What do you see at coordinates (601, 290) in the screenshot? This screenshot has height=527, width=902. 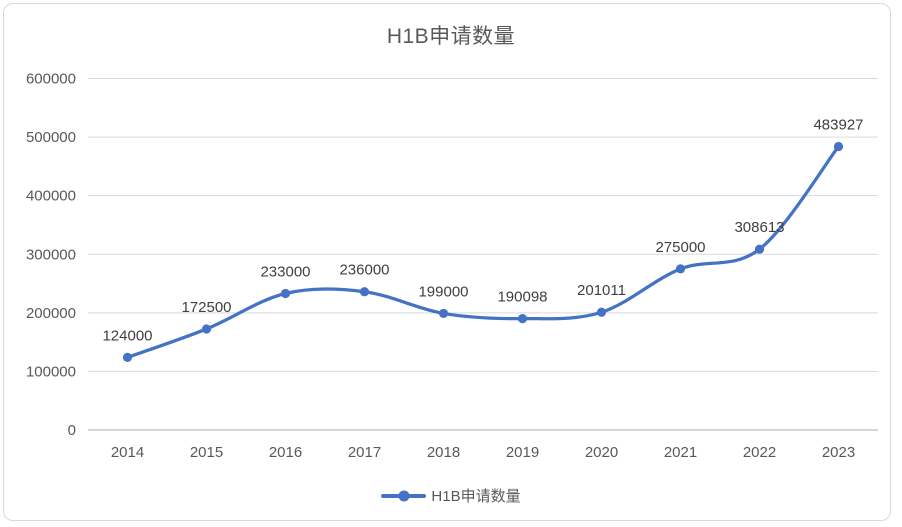 I see `data-point-label: 201011` at bounding box center [601, 290].